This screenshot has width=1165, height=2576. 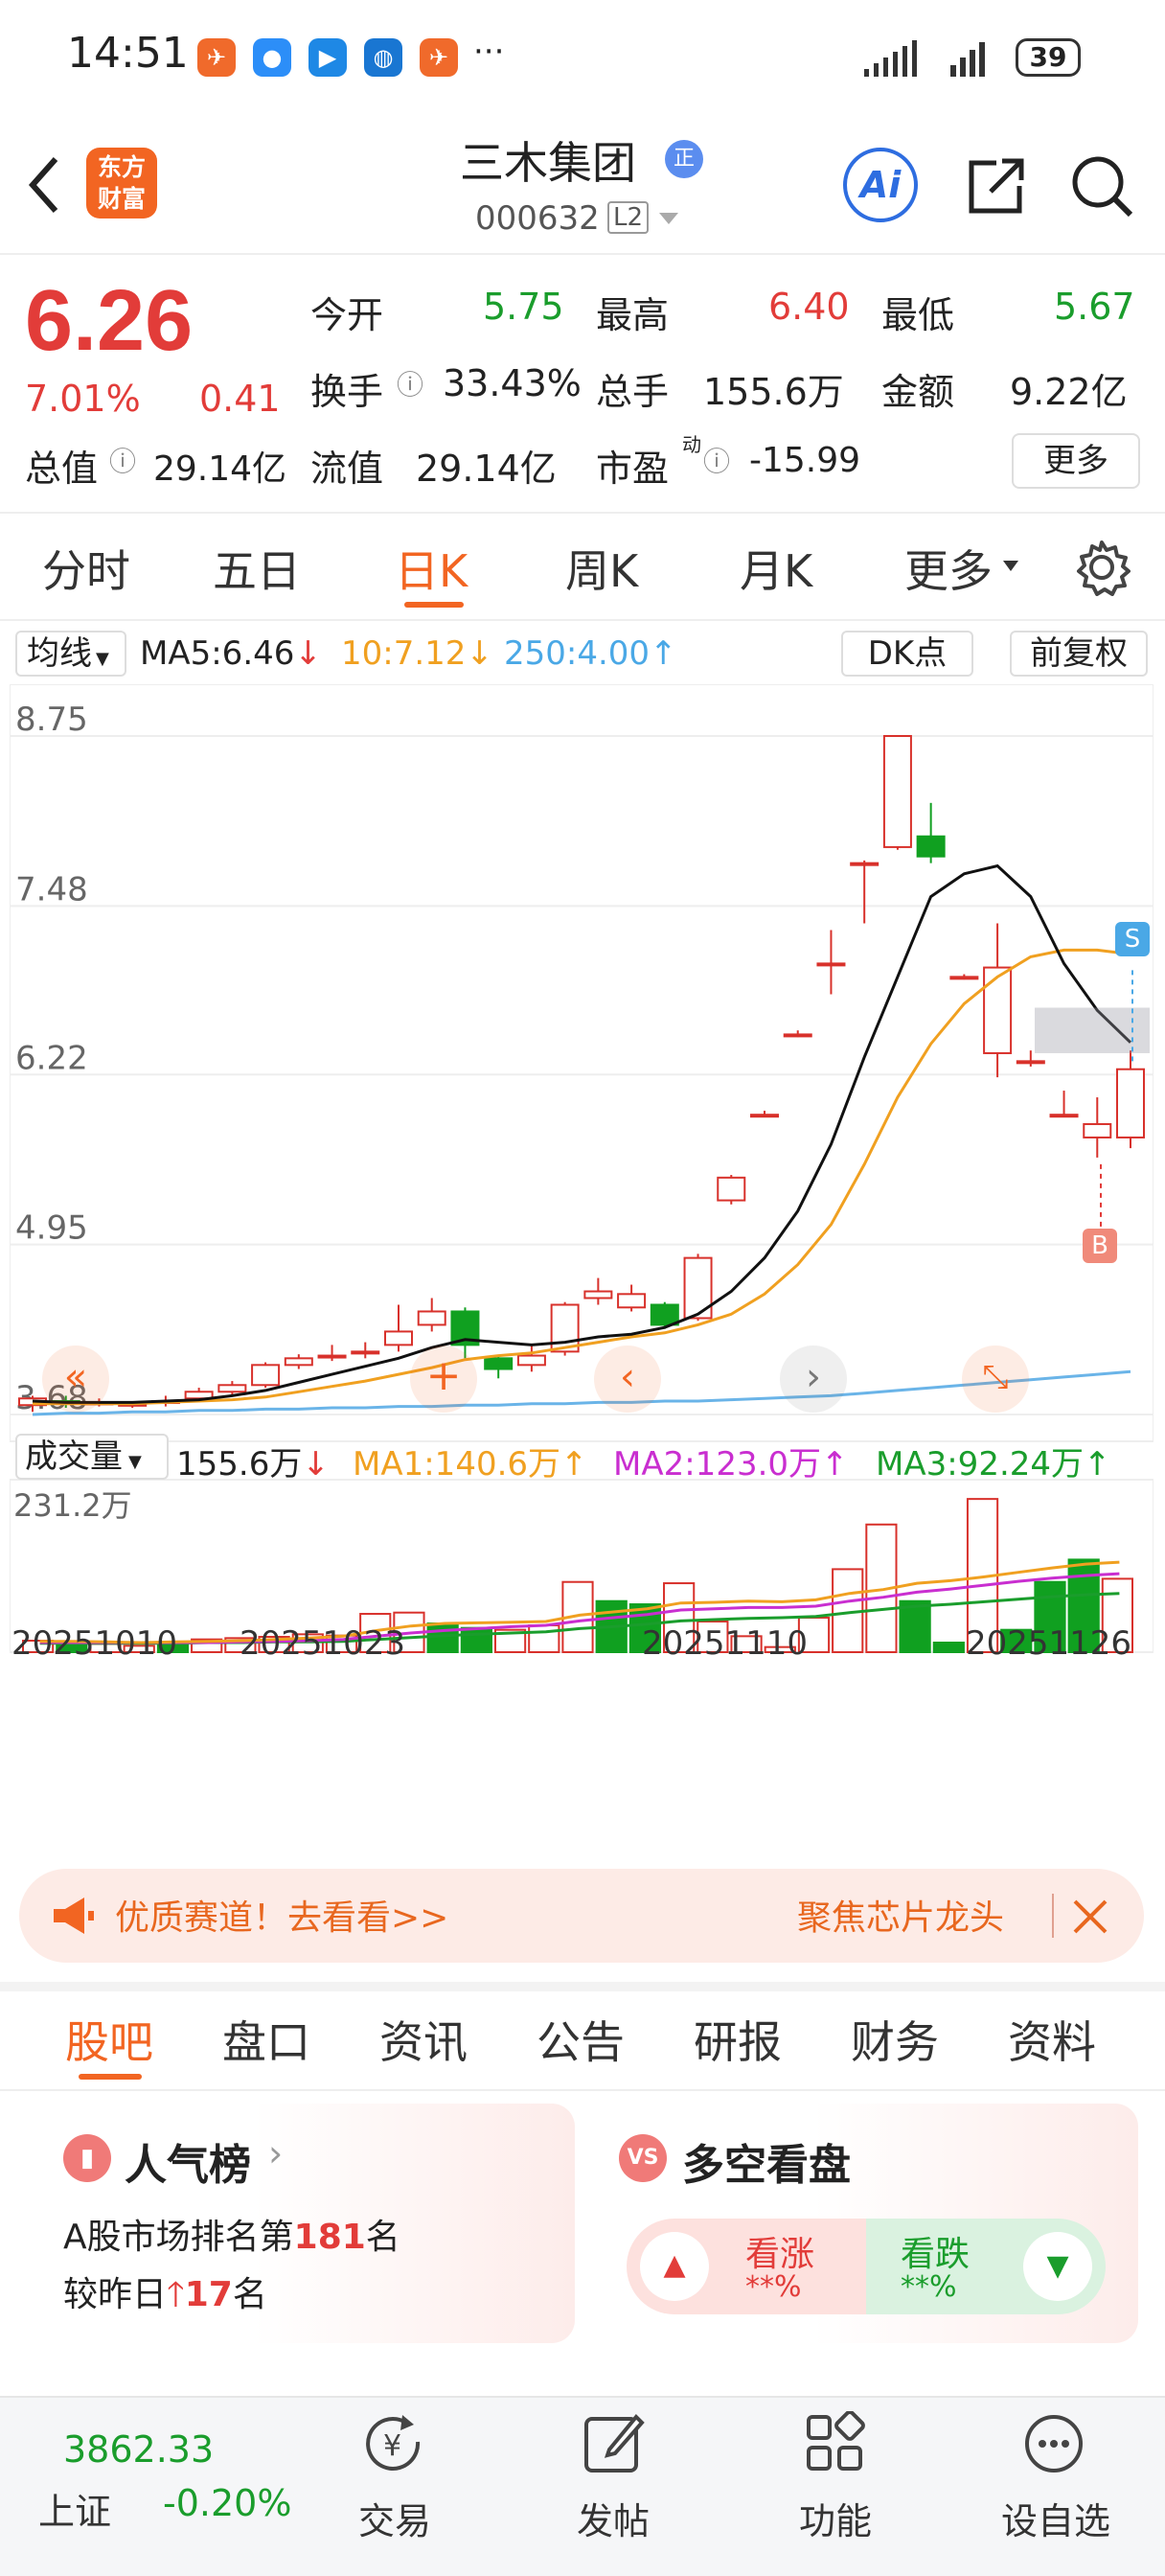 What do you see at coordinates (986, 2266) in the screenshot?
I see `bearish-button: 看跌 **% ▼` at bounding box center [986, 2266].